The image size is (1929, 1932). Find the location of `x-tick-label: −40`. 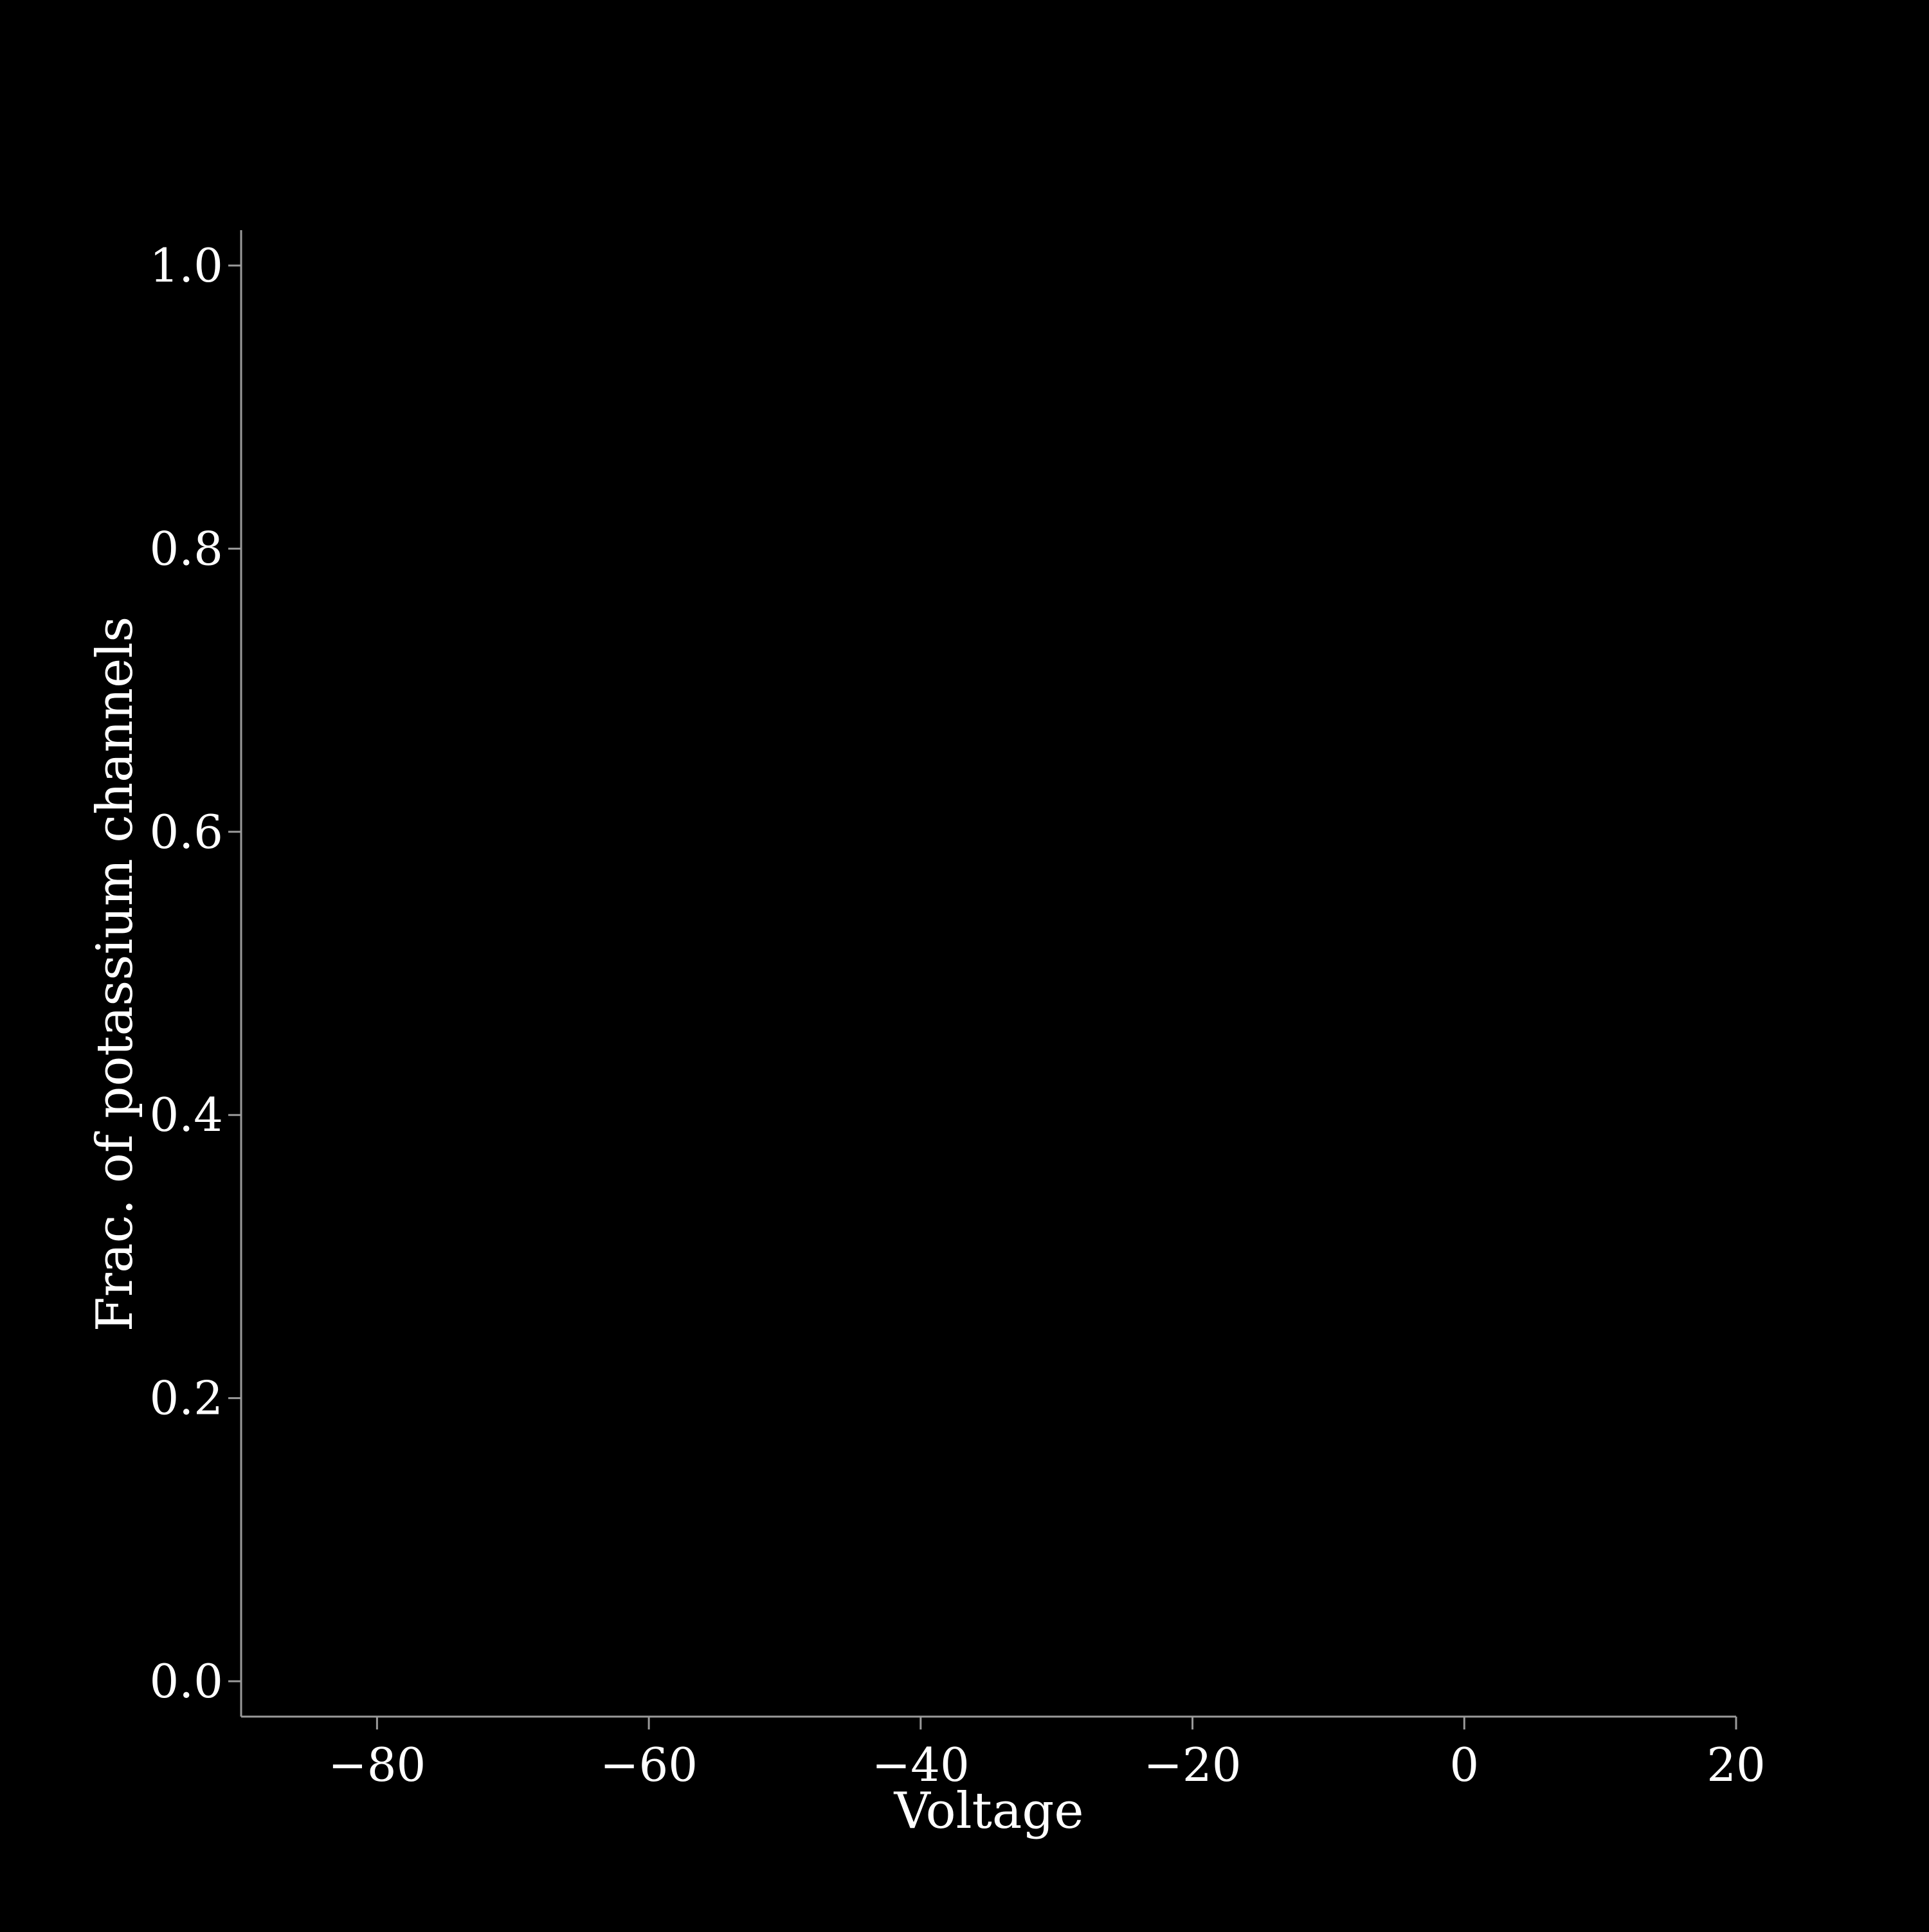

x-tick-label: −40 is located at coordinates (921, 1765).